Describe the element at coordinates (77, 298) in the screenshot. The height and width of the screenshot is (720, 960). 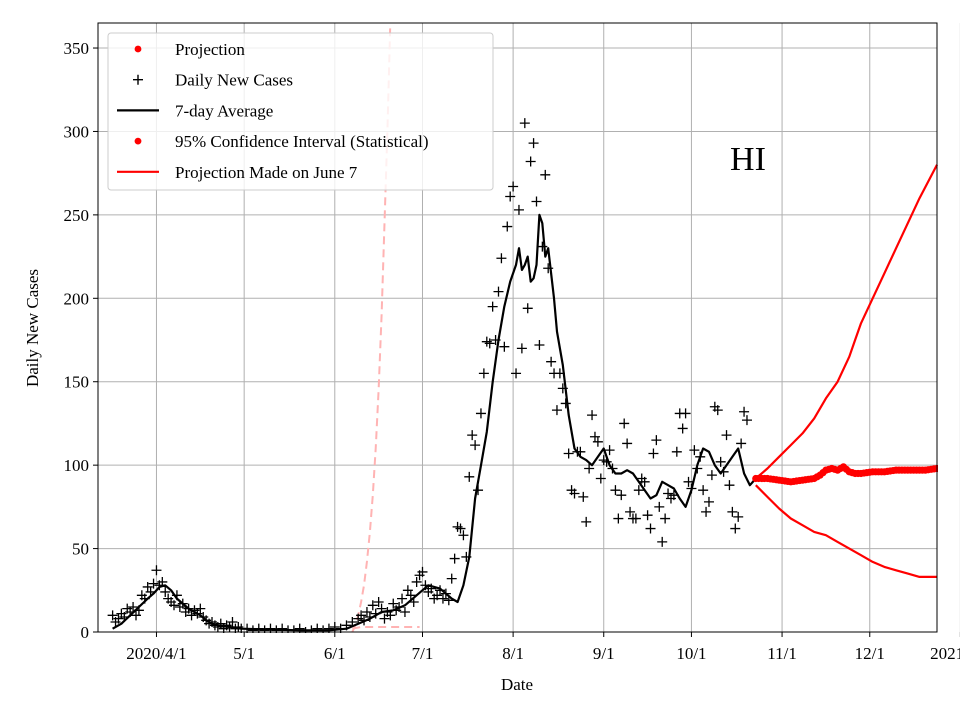
I see `y-tick-label: 200` at that location.